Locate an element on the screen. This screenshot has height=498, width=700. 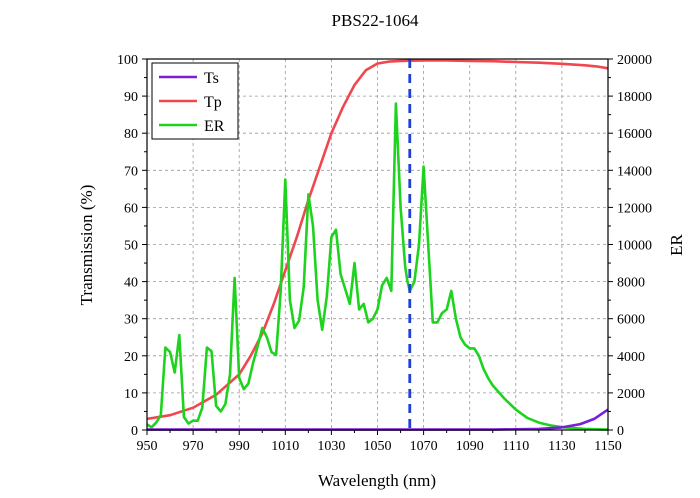
y-axis-label: Transmission (%) is located at coordinates (86, 245).